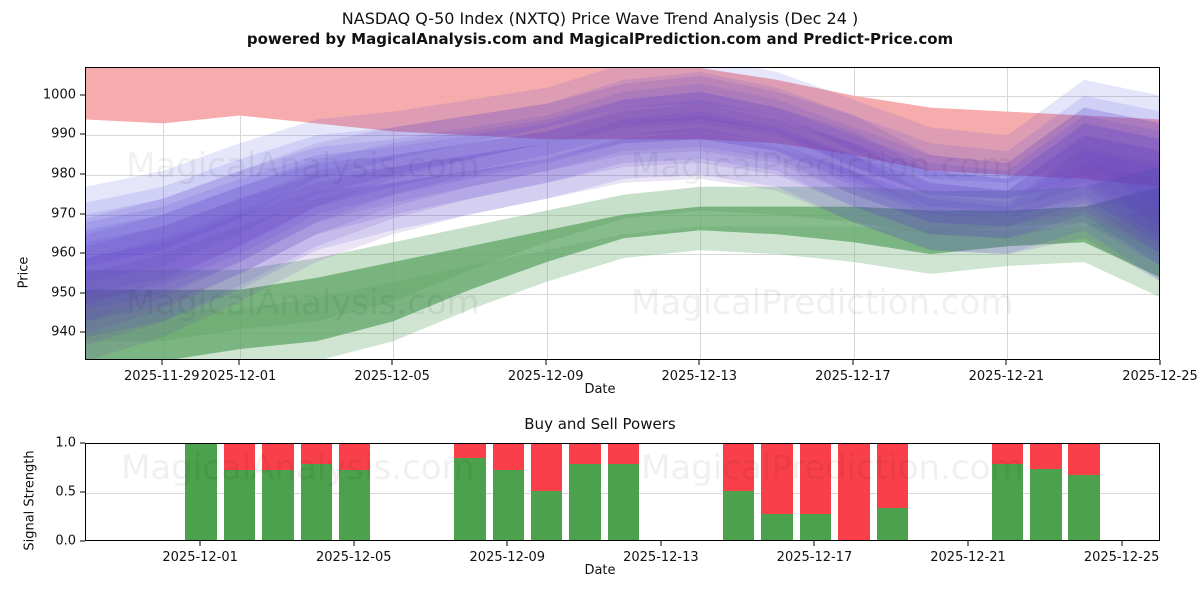  I want to click on signal-x-axis-label: Date, so click(600, 570).